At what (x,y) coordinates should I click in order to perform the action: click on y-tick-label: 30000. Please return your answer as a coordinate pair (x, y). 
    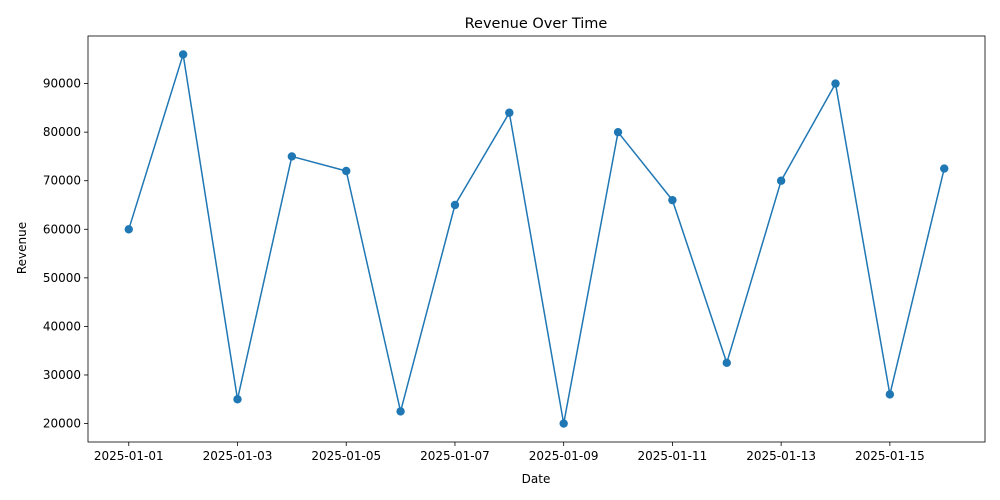
    Looking at the image, I should click on (62, 375).